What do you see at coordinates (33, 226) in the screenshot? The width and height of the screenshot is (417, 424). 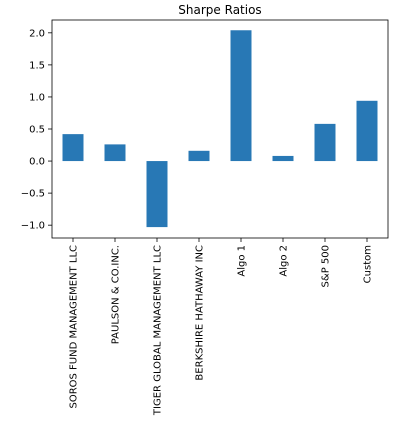 I see `y-tick-label: −1.0` at bounding box center [33, 226].